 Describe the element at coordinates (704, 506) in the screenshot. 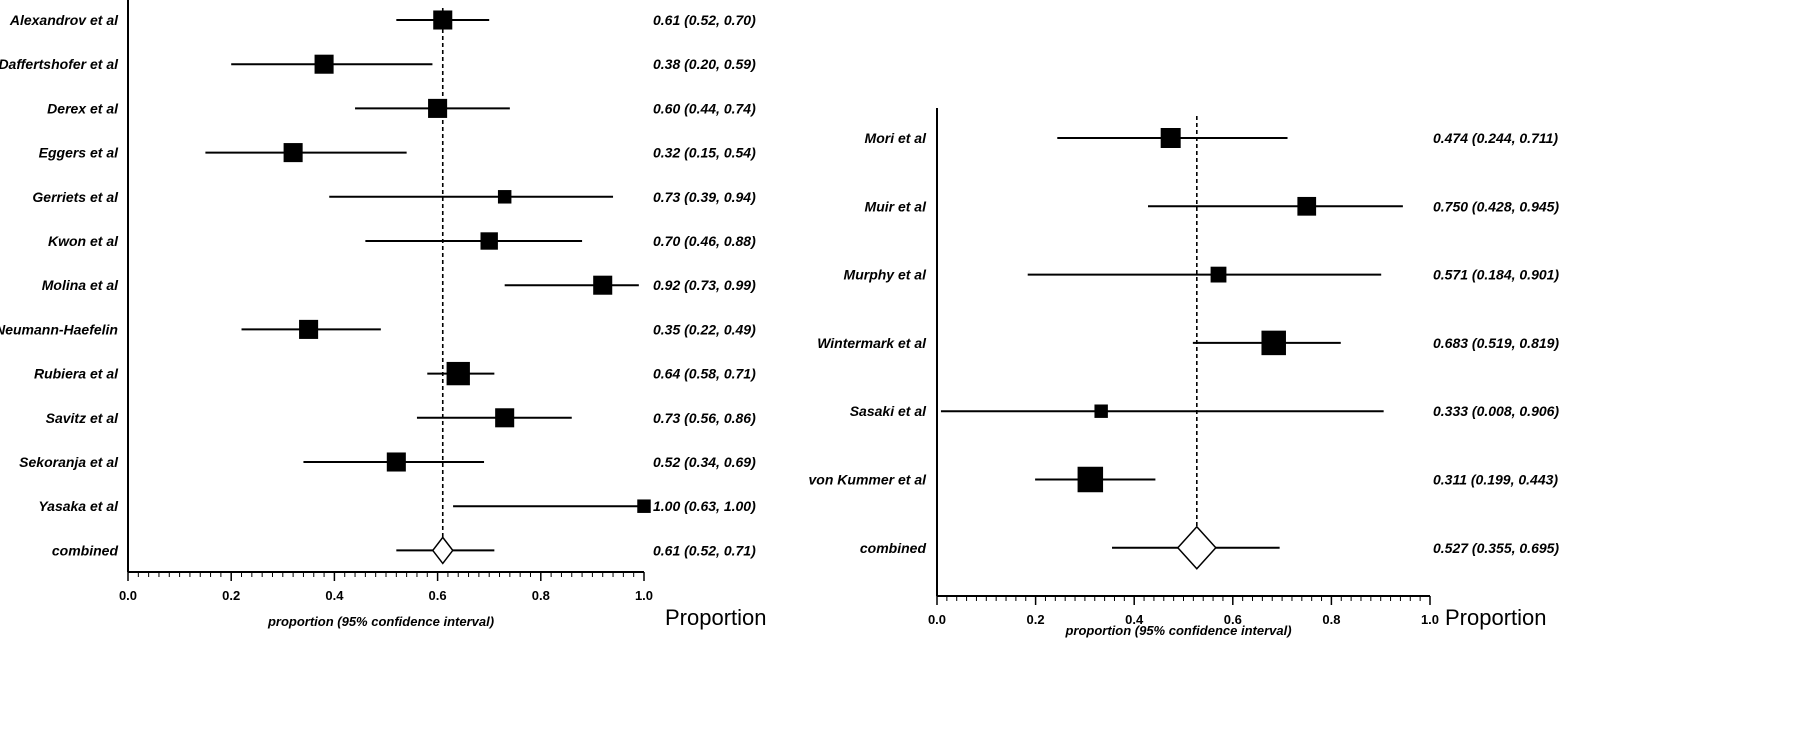

I see `ci-text: 1.00 (0.63, 1.00)` at that location.